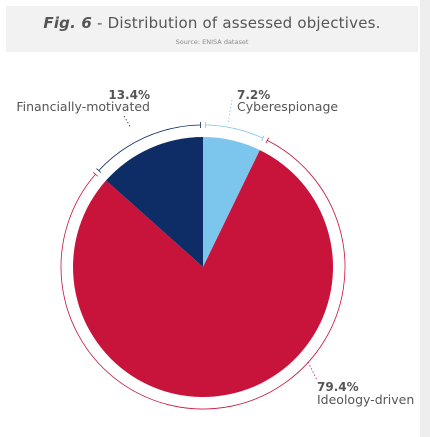 The width and height of the screenshot is (430, 437). I want to click on slice-value-label-ideology-driven: 79.4%, so click(338, 387).